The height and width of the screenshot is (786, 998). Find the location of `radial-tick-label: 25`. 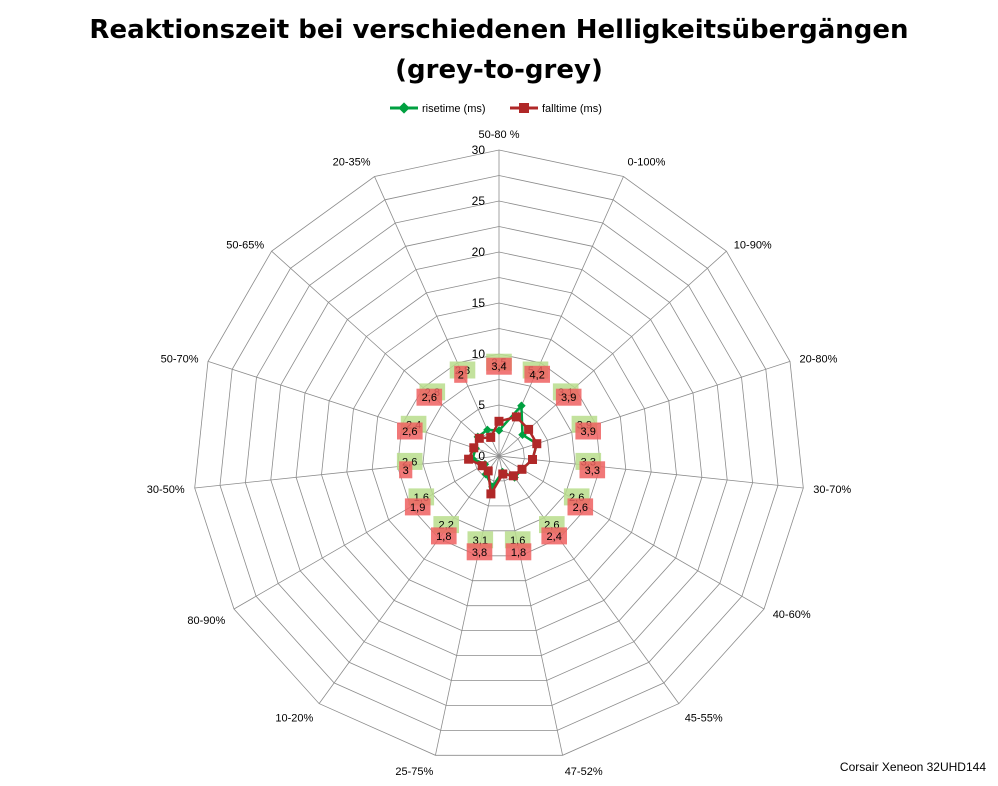

radial-tick-label: 25 is located at coordinates (479, 201).